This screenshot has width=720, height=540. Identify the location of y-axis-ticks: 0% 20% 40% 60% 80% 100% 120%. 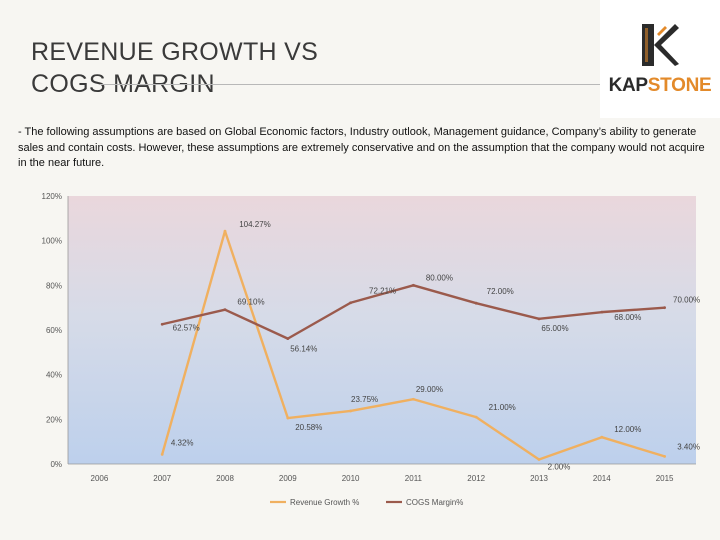
(52, 330).